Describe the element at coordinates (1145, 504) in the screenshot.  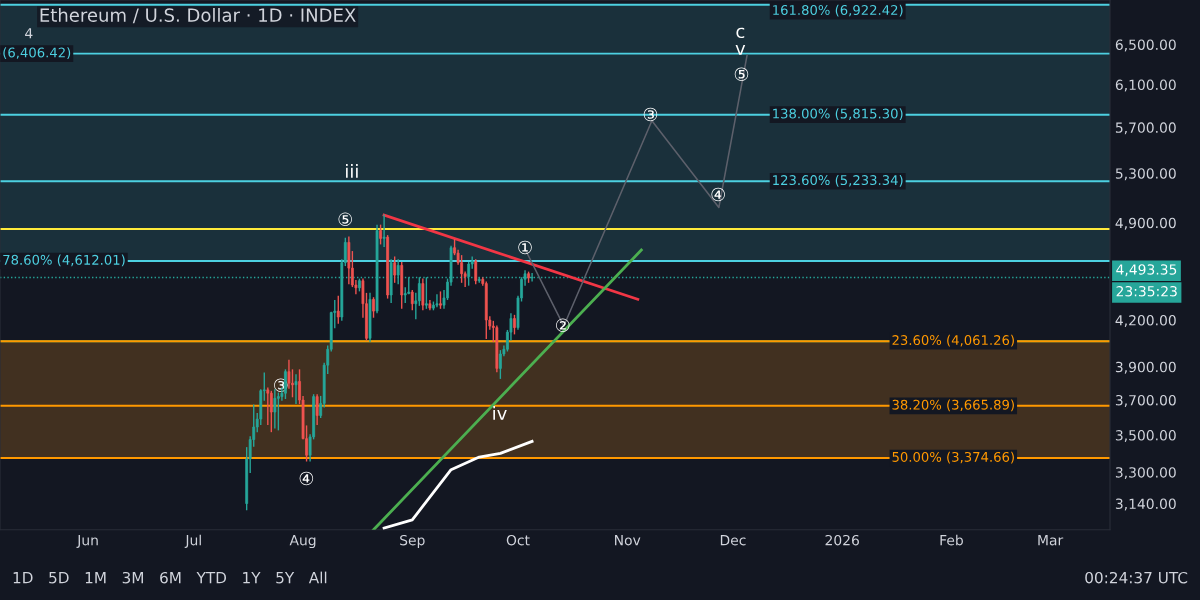
I see `y-tick-label: 3,140.00` at that location.